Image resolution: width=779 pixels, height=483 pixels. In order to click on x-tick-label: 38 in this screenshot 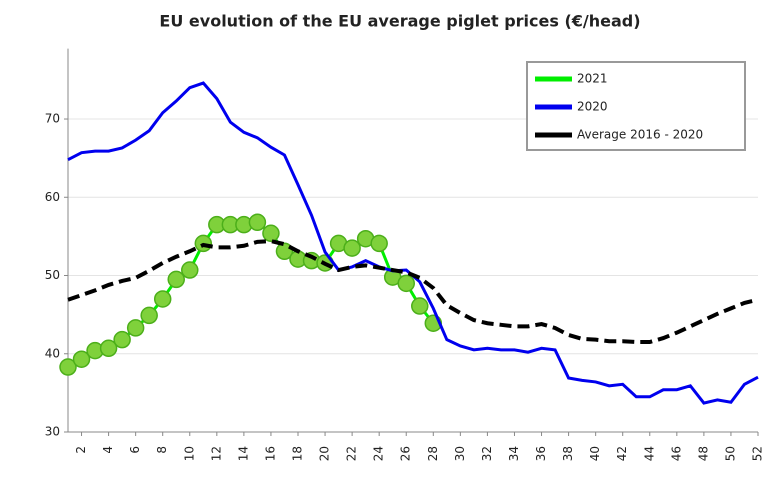, I will do `click(568, 453)`.